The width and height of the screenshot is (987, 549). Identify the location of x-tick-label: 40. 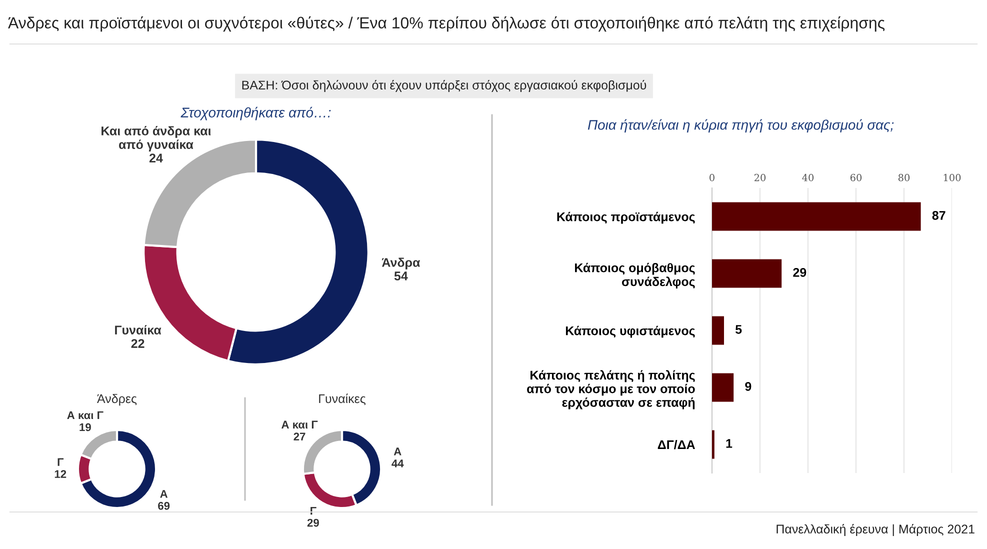
(808, 178).